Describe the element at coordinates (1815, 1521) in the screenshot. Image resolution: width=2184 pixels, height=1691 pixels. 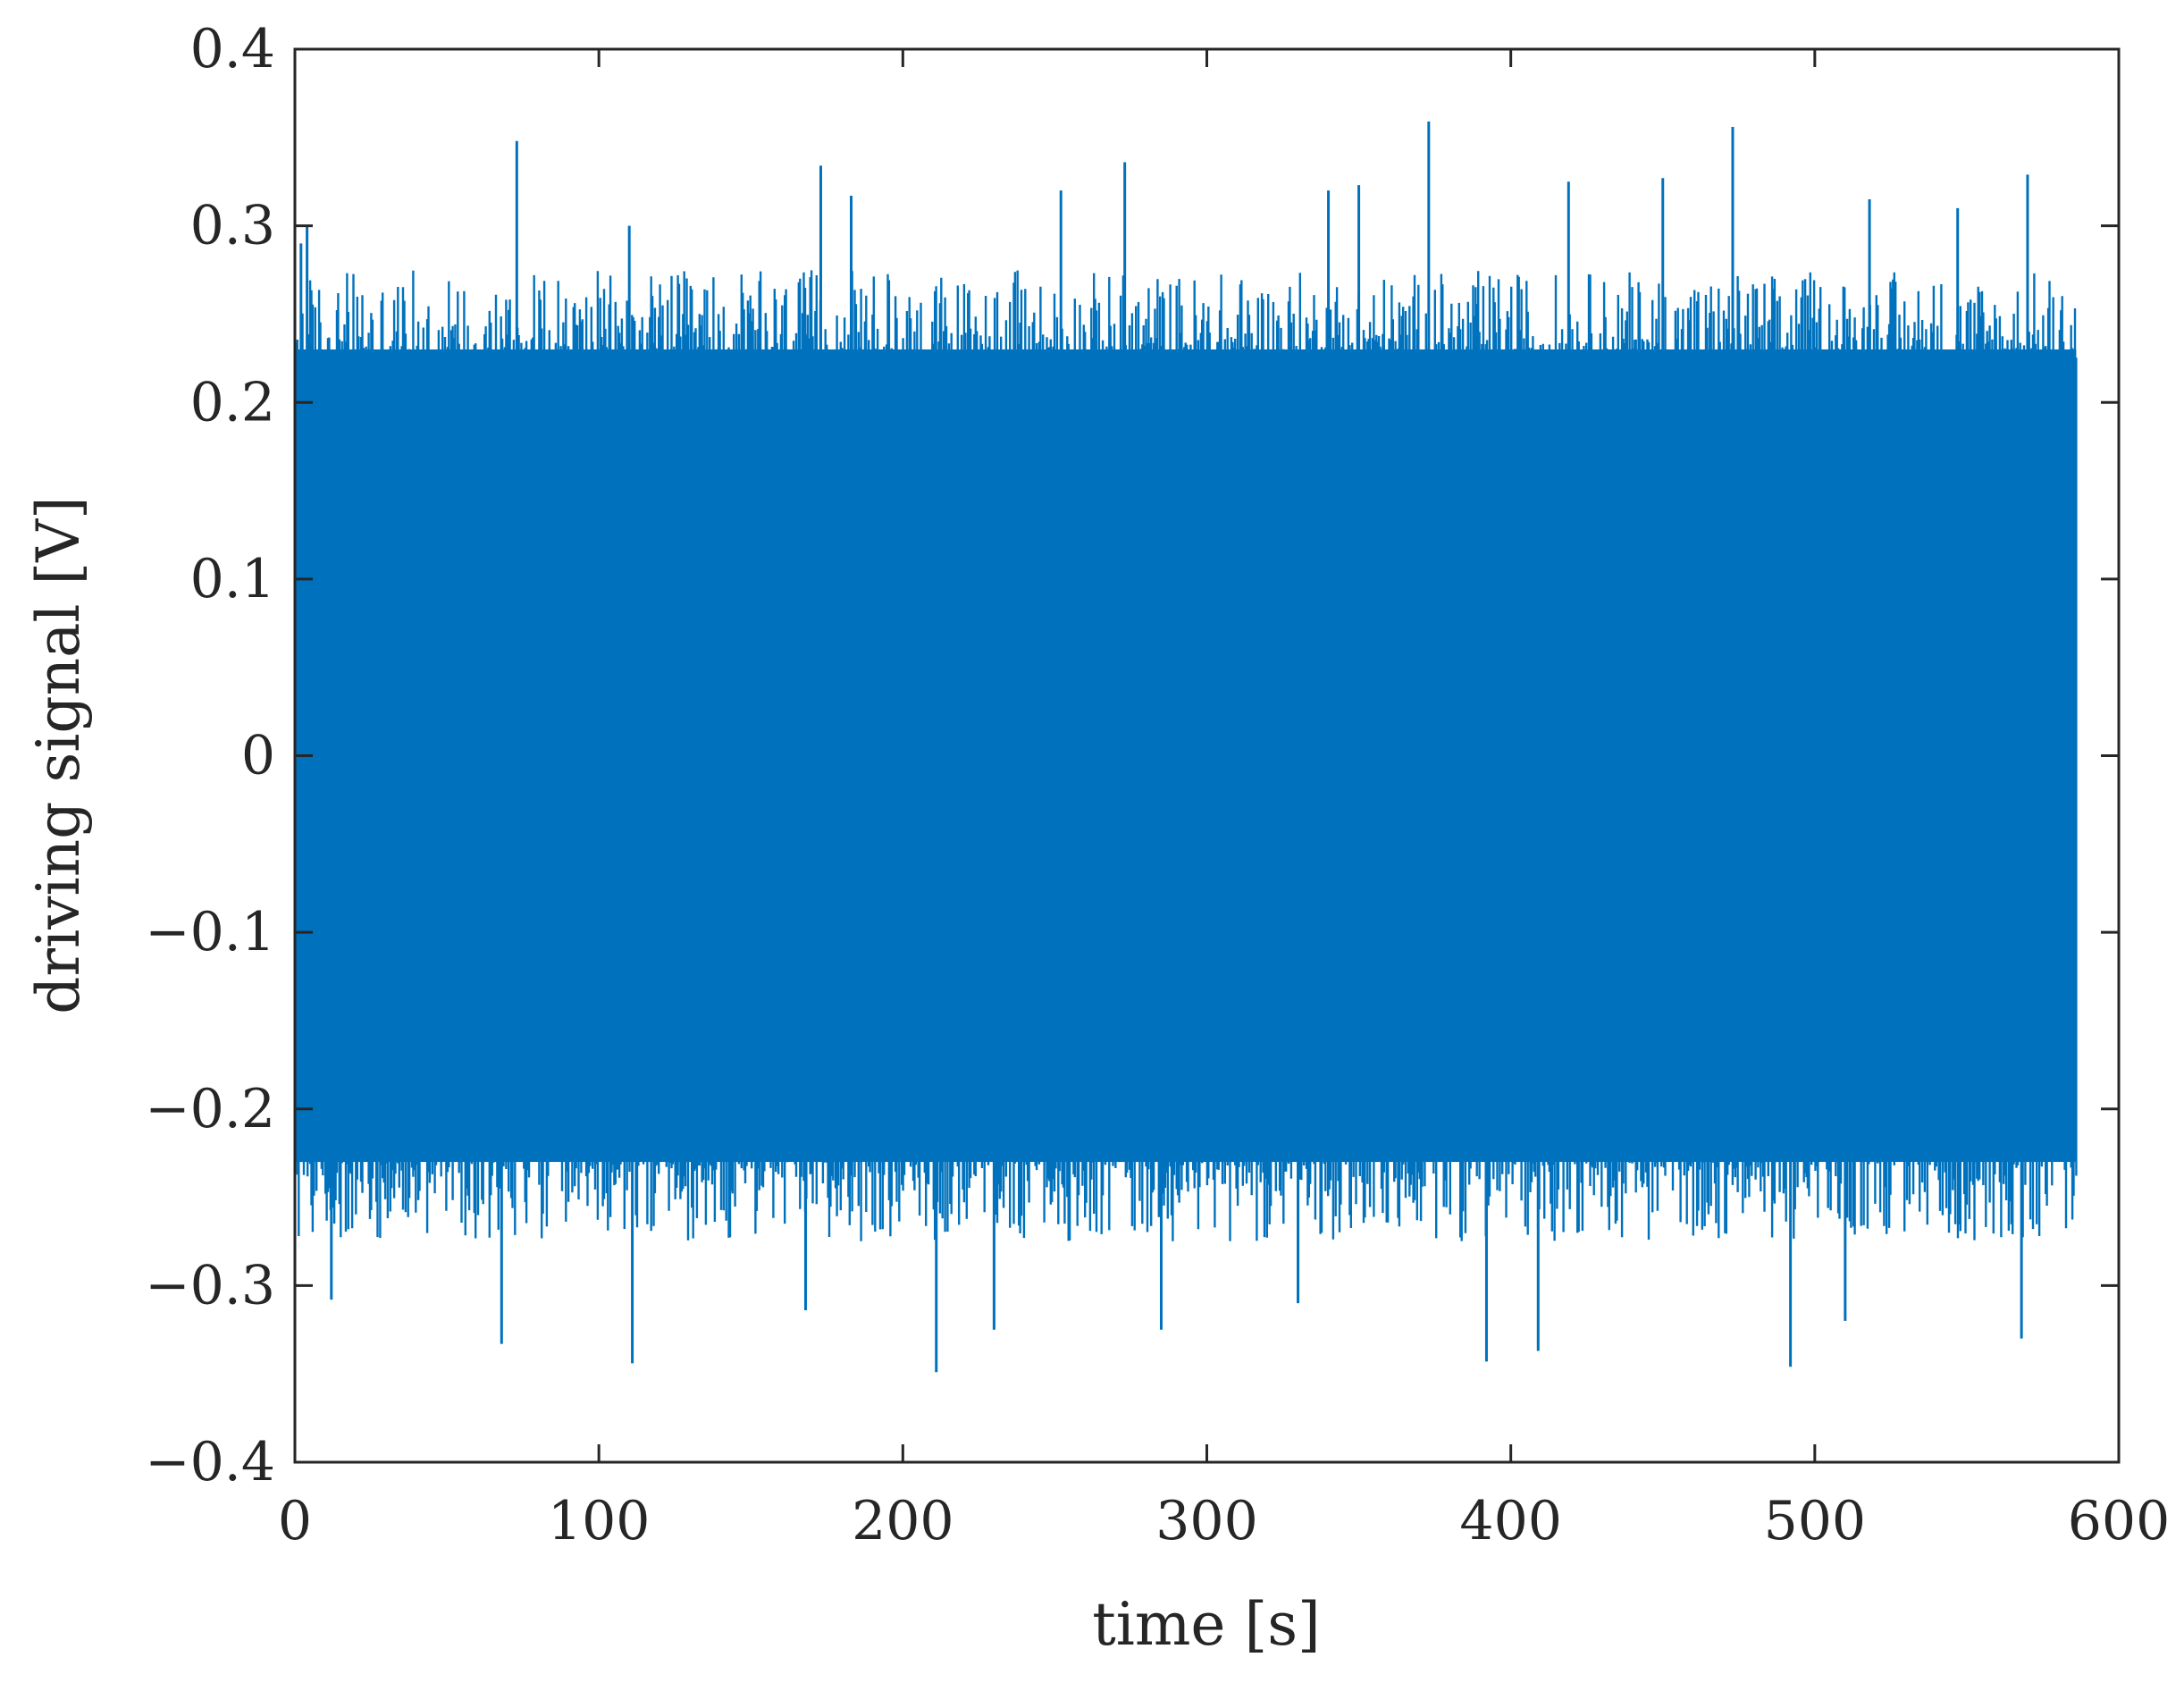
I see `x-tick-label: 500` at that location.